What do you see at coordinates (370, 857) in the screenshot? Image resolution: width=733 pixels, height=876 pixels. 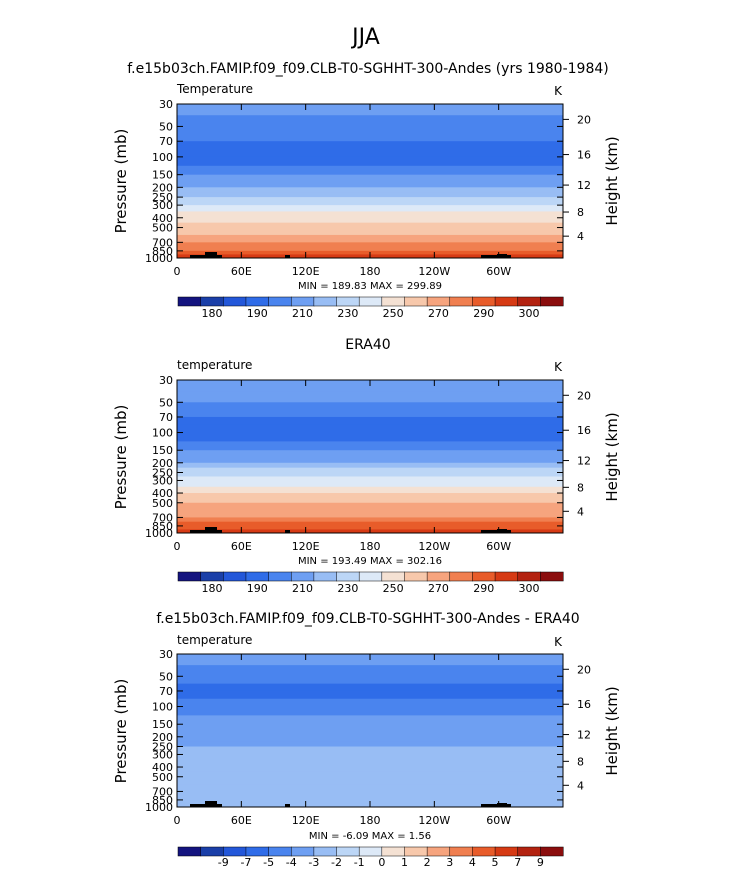 I see `colorbar: -9 -7 -5 -4 -3 -2 -1 0 1 2 3 4 5 7 9` at bounding box center [370, 857].